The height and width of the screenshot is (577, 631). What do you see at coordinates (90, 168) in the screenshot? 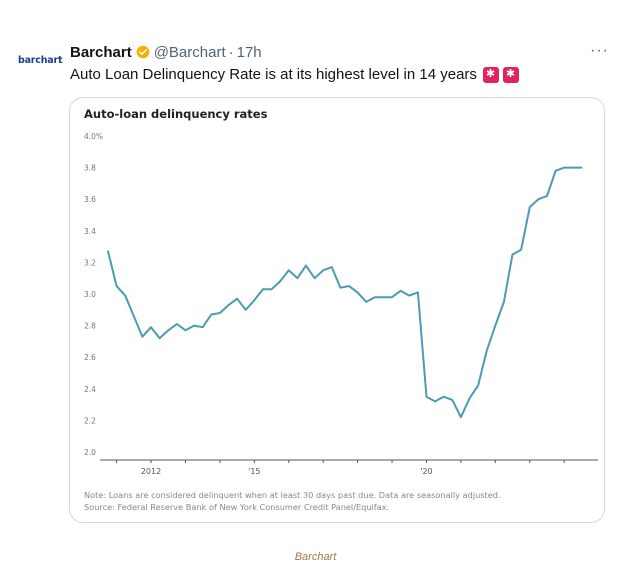
I see `y-tick-label: 3.8` at bounding box center [90, 168].